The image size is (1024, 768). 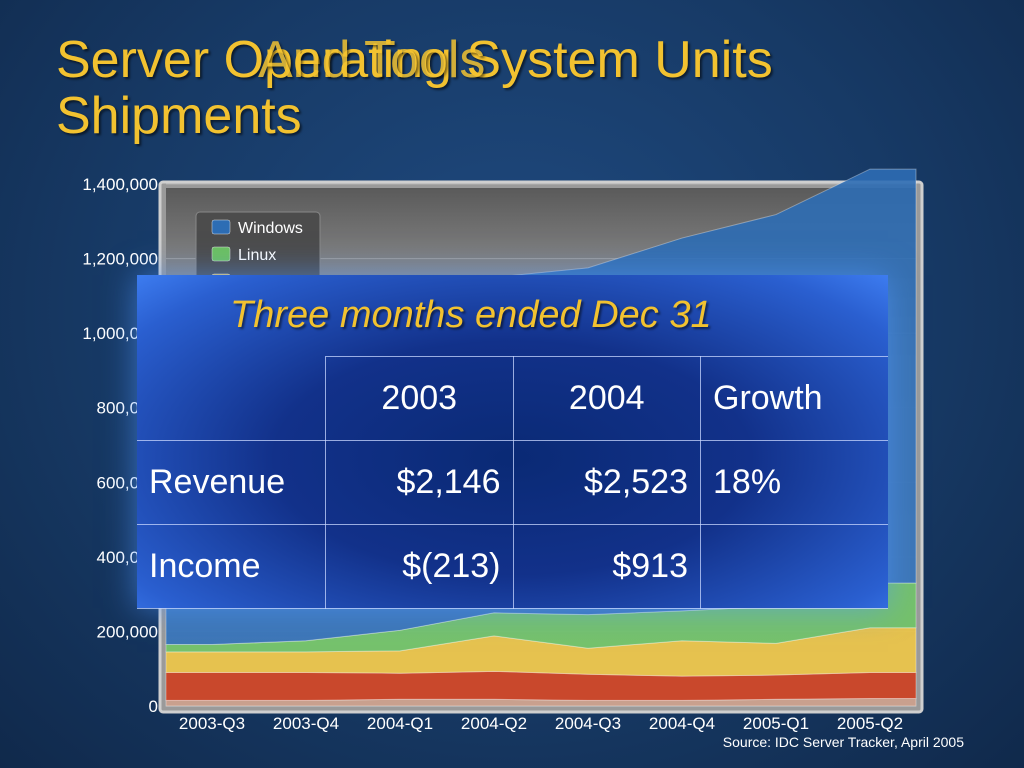 What do you see at coordinates (471, 315) in the screenshot?
I see `table-caption: Three months ended Dec 31` at bounding box center [471, 315].